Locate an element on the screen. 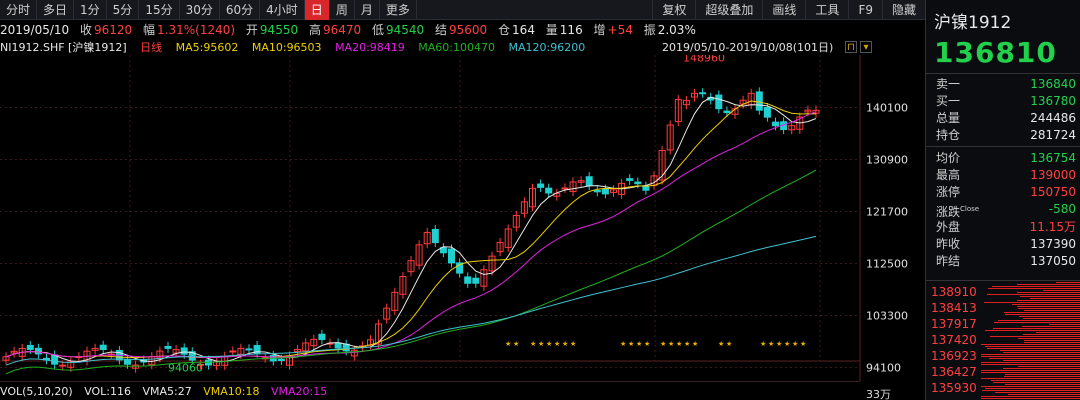 Image resolution: width=1080 pixels, height=400 pixels. settings-icon: ▾ is located at coordinates (866, 47).